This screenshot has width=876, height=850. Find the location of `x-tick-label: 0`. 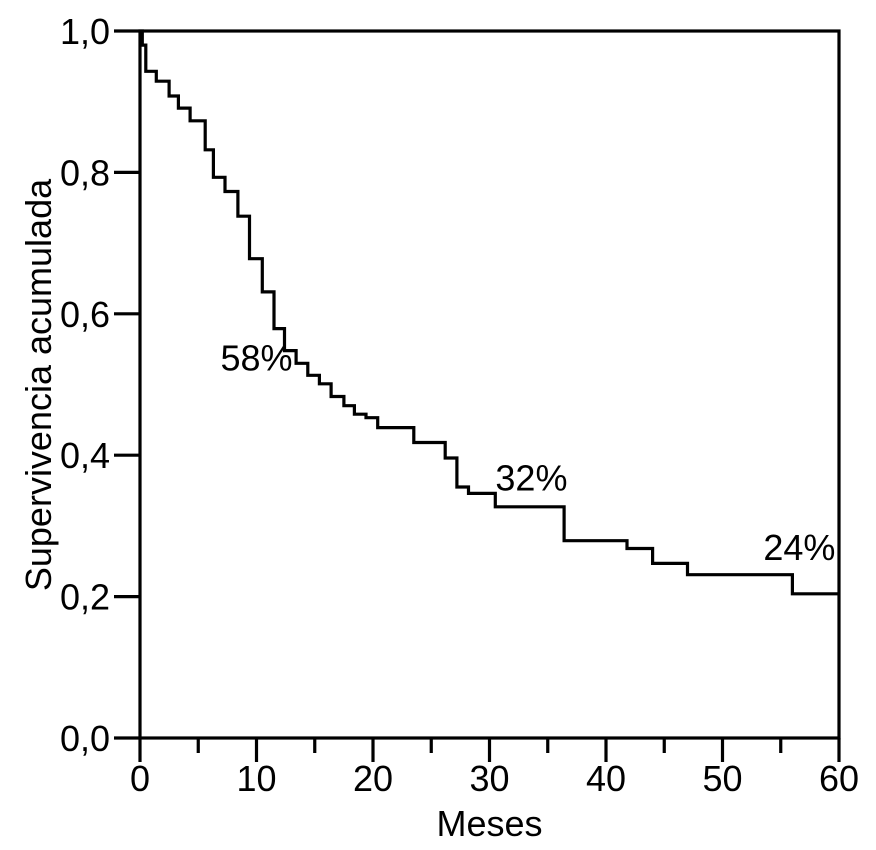

x-tick-label: 0 is located at coordinates (140, 778).